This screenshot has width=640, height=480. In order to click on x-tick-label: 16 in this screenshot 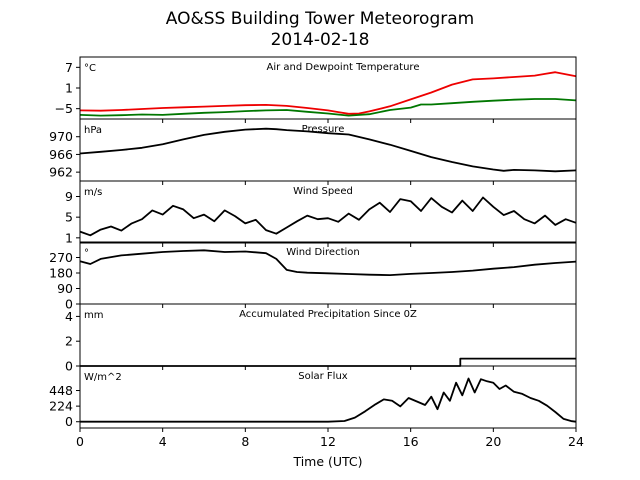, I will do `click(411, 441)`.